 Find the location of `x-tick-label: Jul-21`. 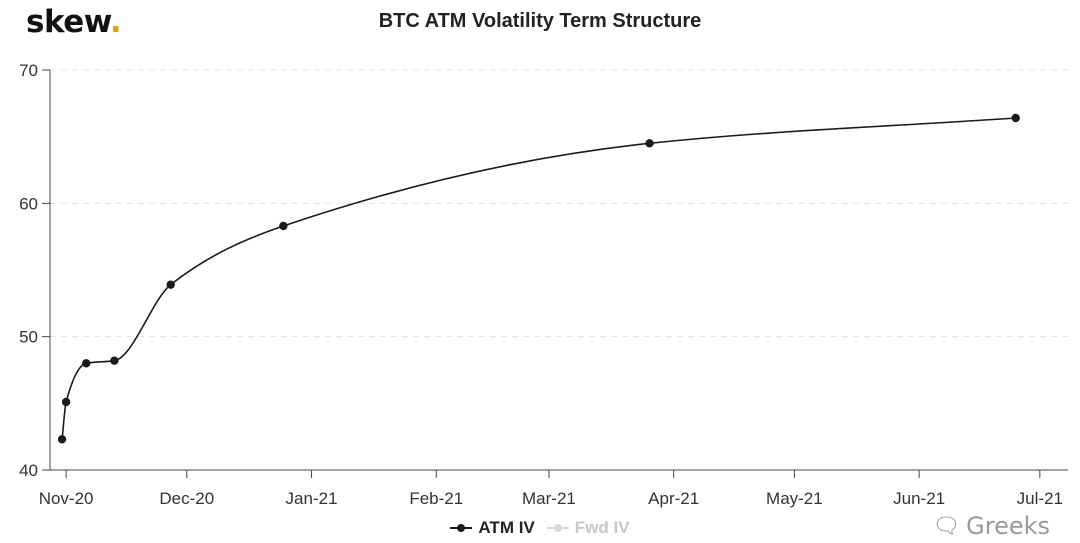

x-tick-label: Jul-21 is located at coordinates (1040, 498).